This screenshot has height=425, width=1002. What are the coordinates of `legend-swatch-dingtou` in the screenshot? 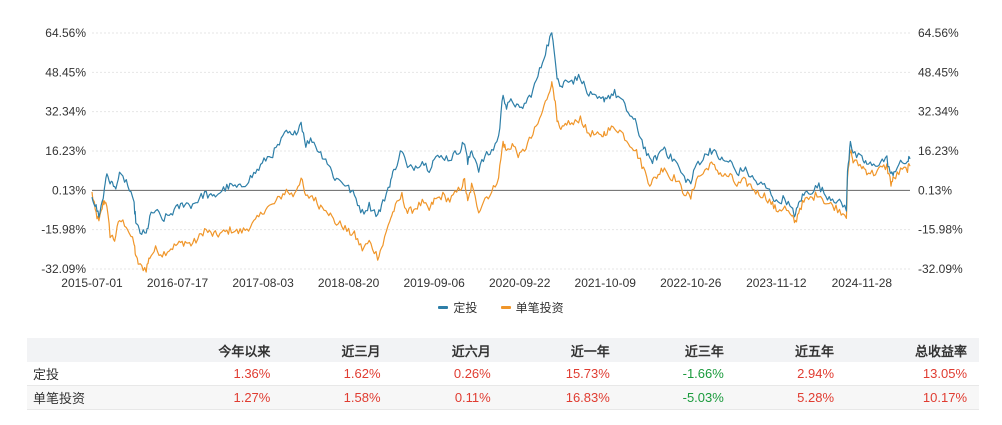 It's located at (443, 307).